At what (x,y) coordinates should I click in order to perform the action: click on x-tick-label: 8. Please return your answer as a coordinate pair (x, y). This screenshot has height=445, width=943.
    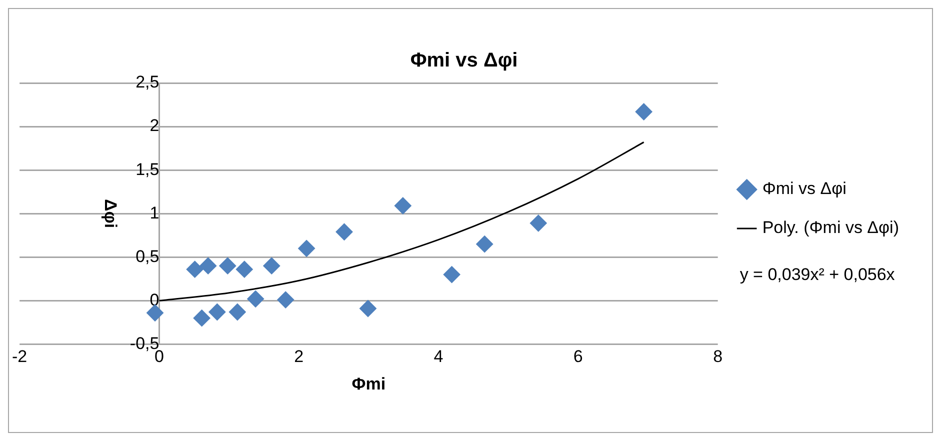
    Looking at the image, I should click on (718, 356).